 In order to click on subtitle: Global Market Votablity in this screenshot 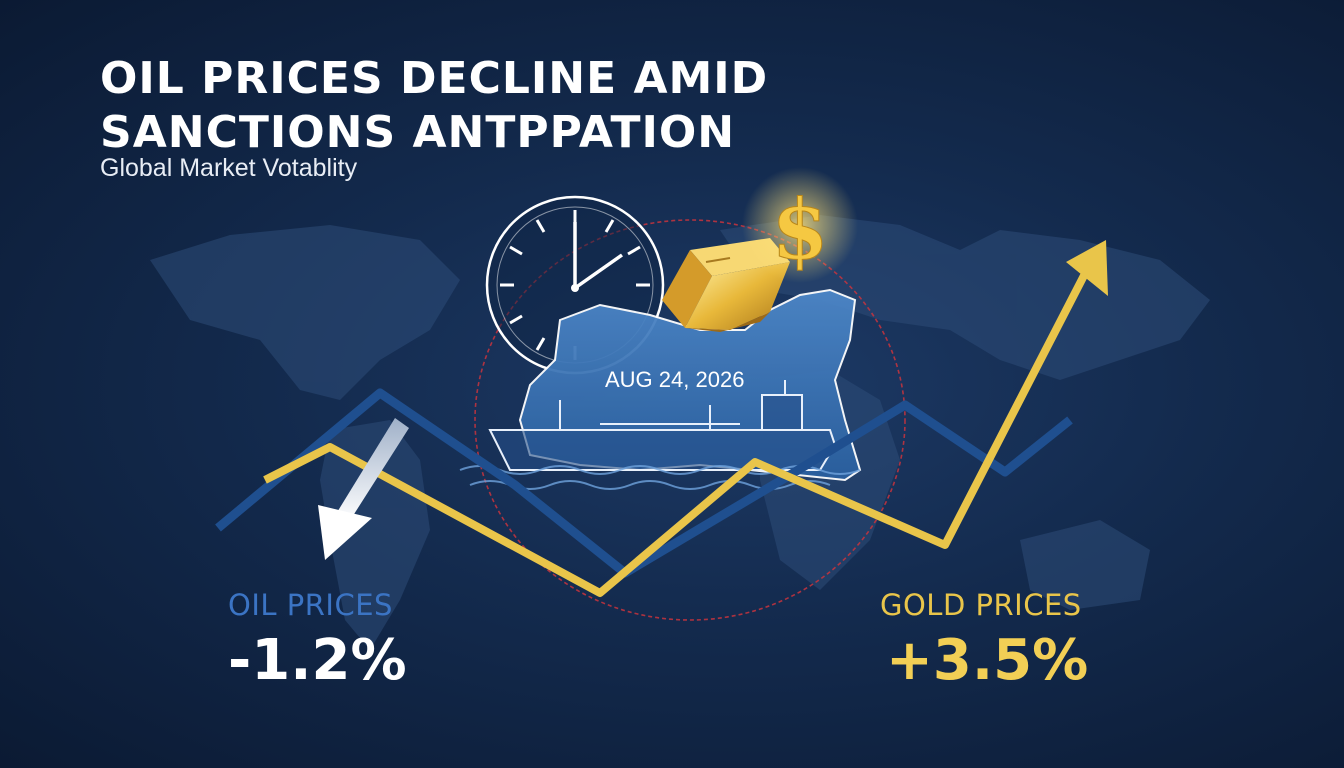, I will do `click(229, 168)`.